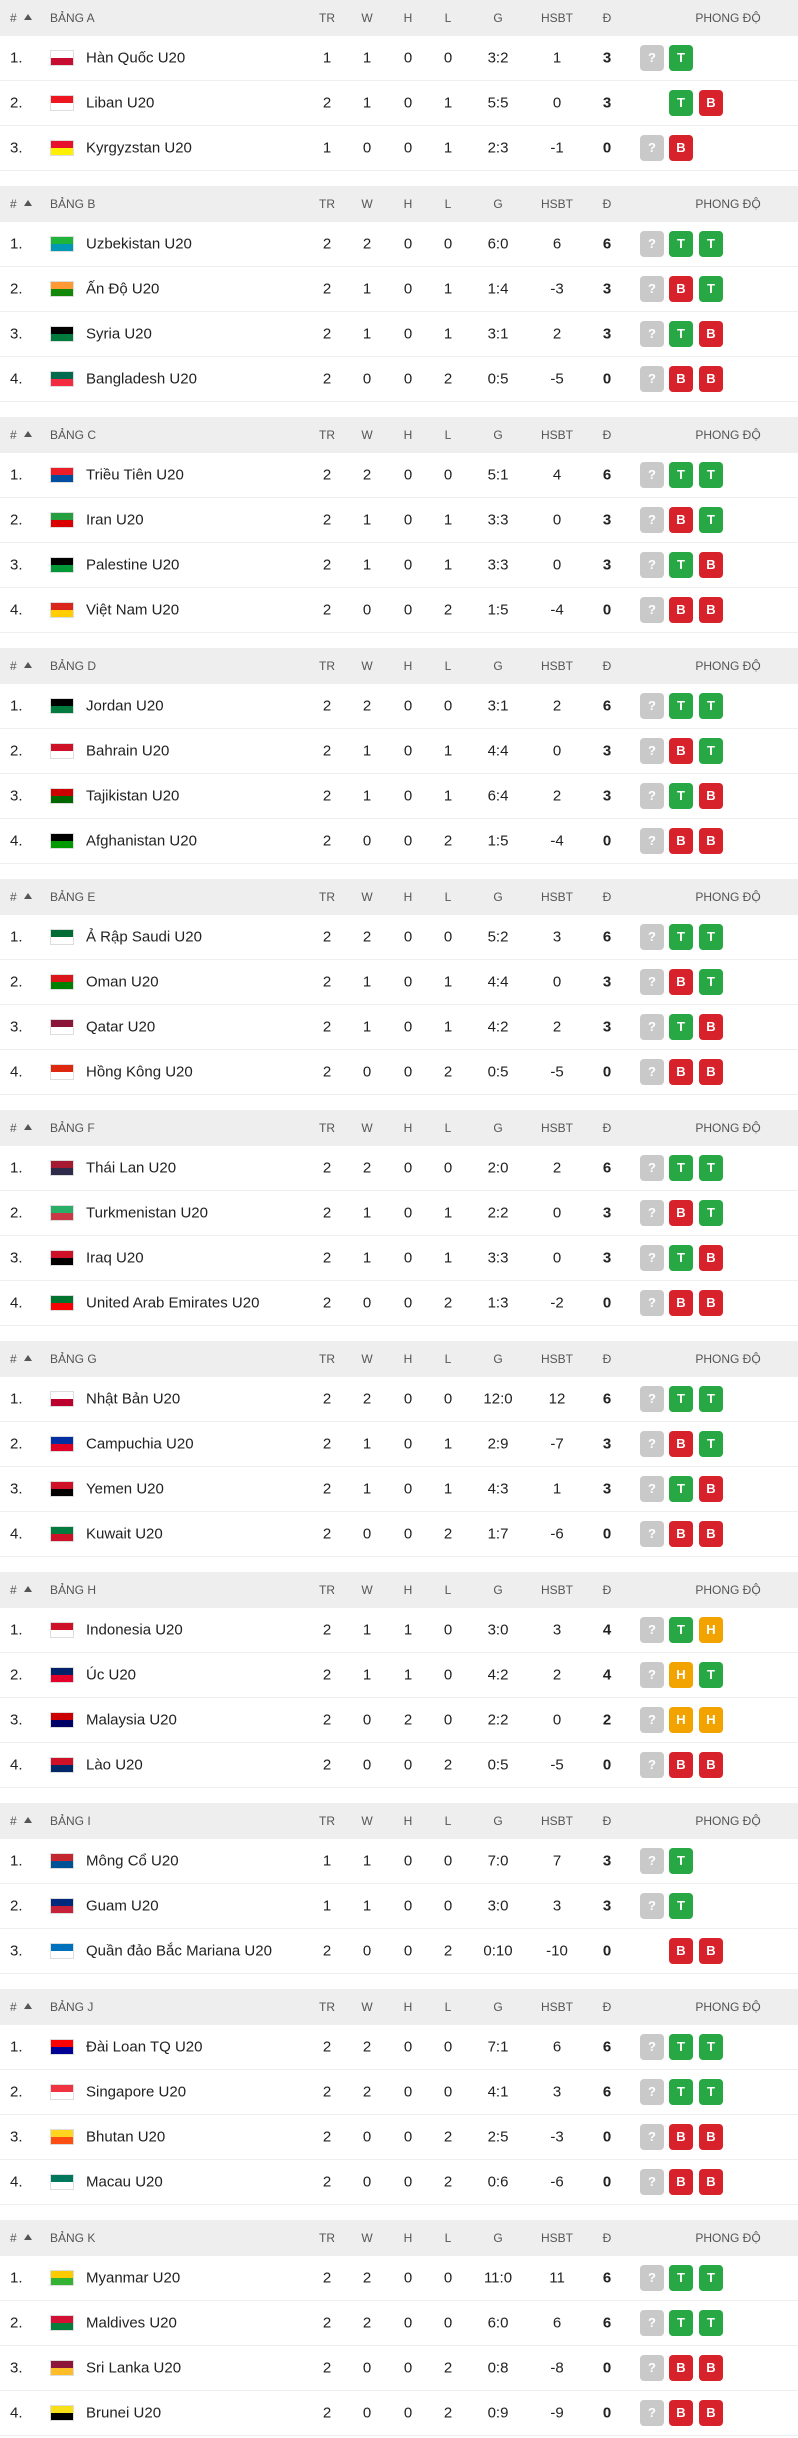  What do you see at coordinates (133, 796) in the screenshot?
I see `team-name: Tajikistan U20` at bounding box center [133, 796].